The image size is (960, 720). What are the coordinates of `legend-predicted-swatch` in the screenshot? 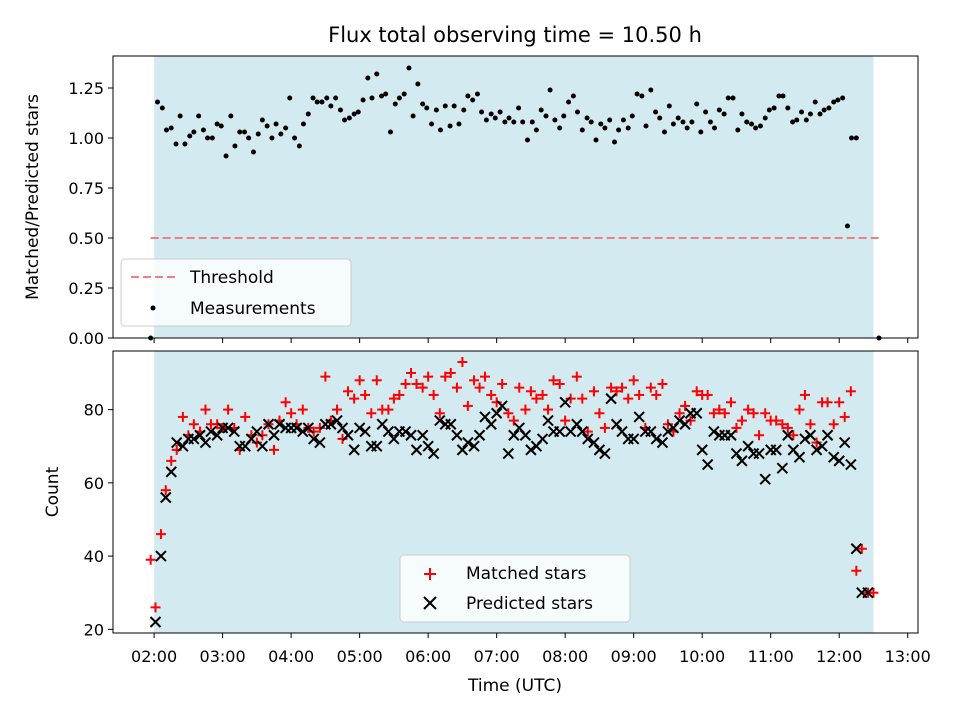 It's located at (430, 603).